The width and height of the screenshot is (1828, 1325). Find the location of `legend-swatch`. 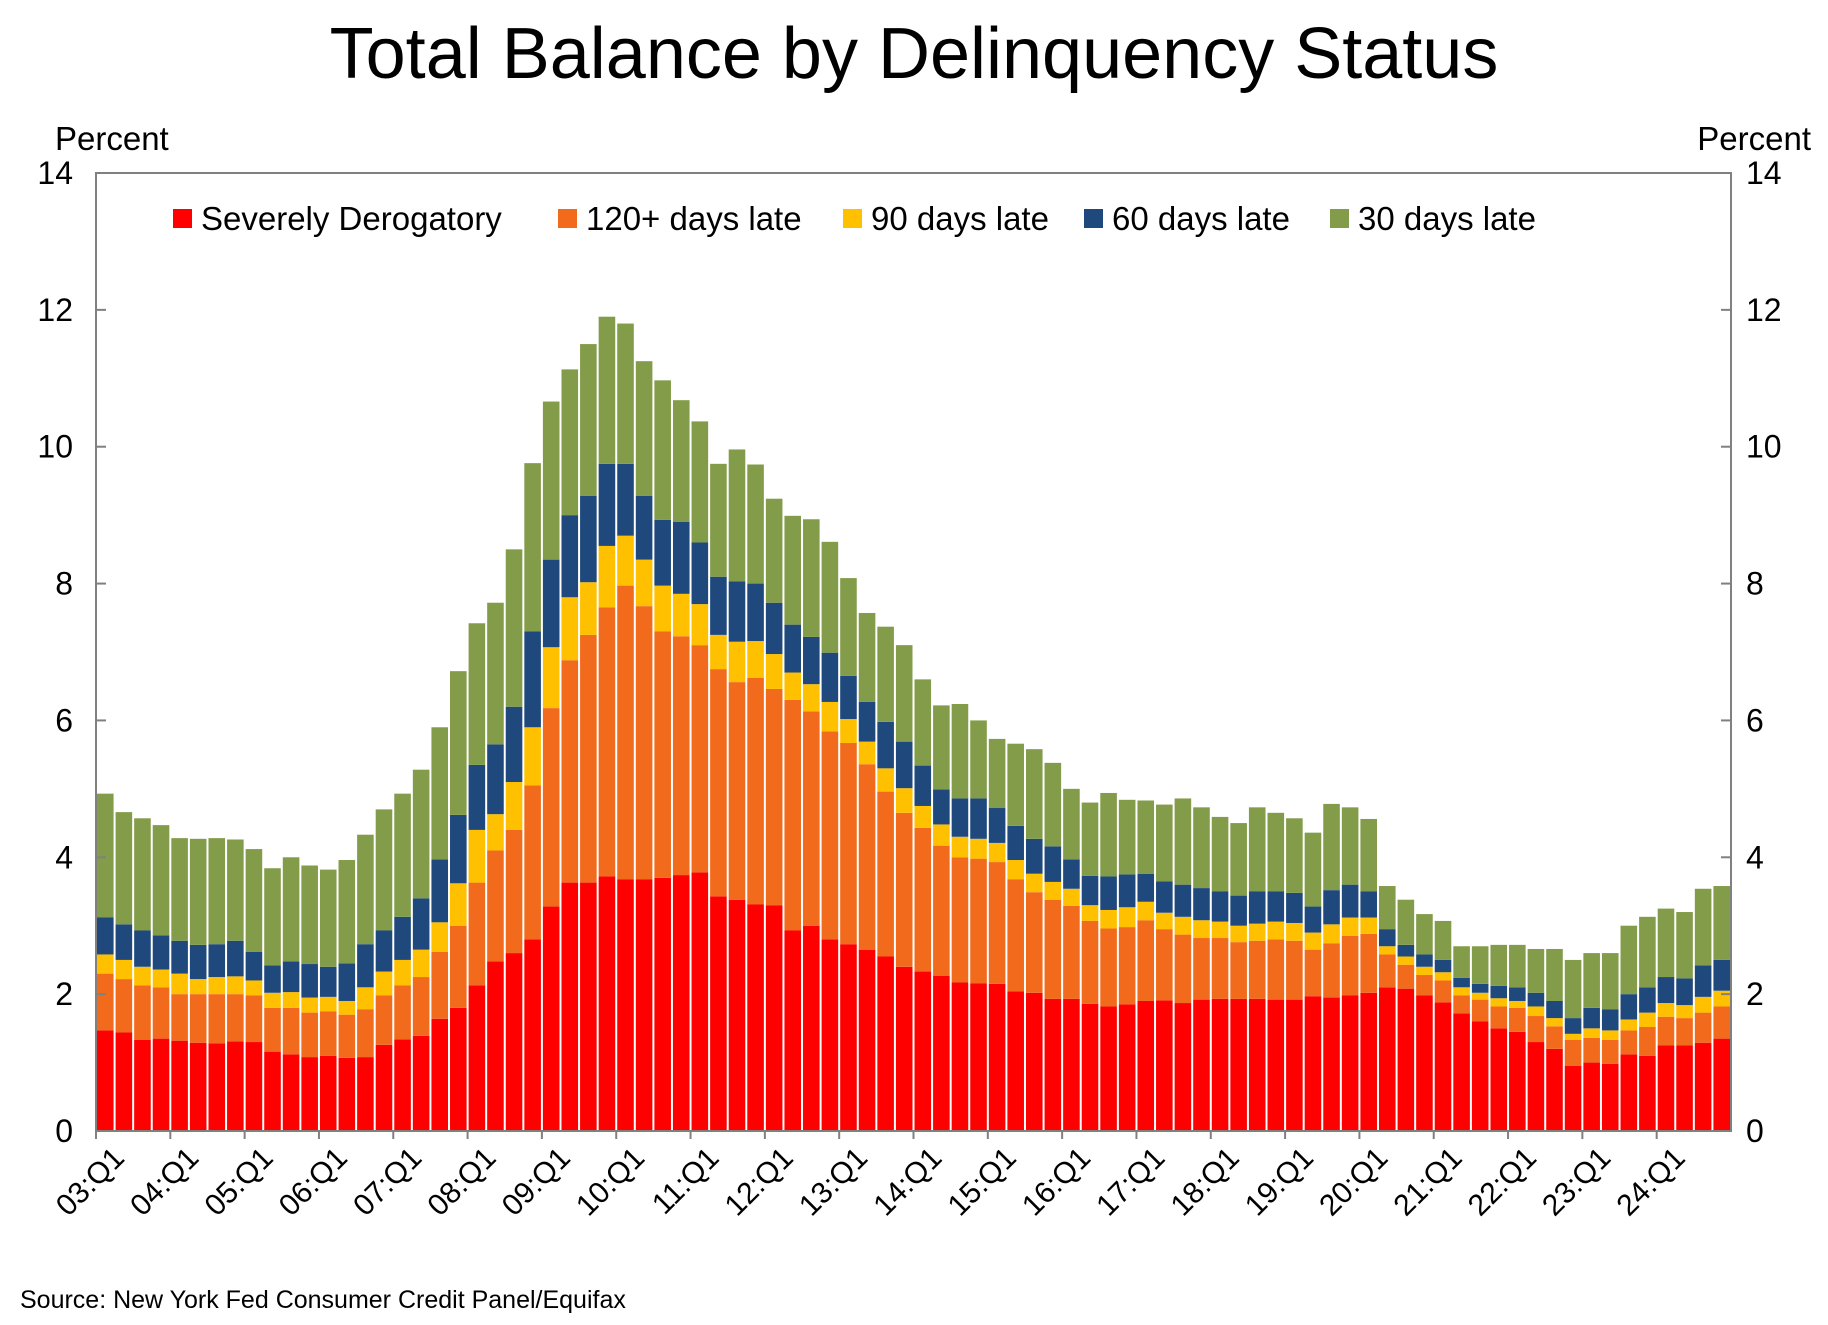

legend-swatch is located at coordinates (1339, 218).